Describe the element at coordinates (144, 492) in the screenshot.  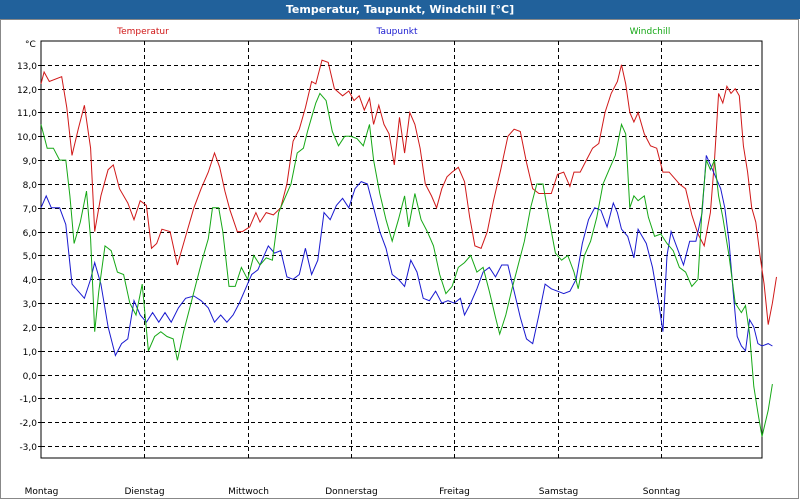
I see `x-tick-label-day: Dienstag` at that location.